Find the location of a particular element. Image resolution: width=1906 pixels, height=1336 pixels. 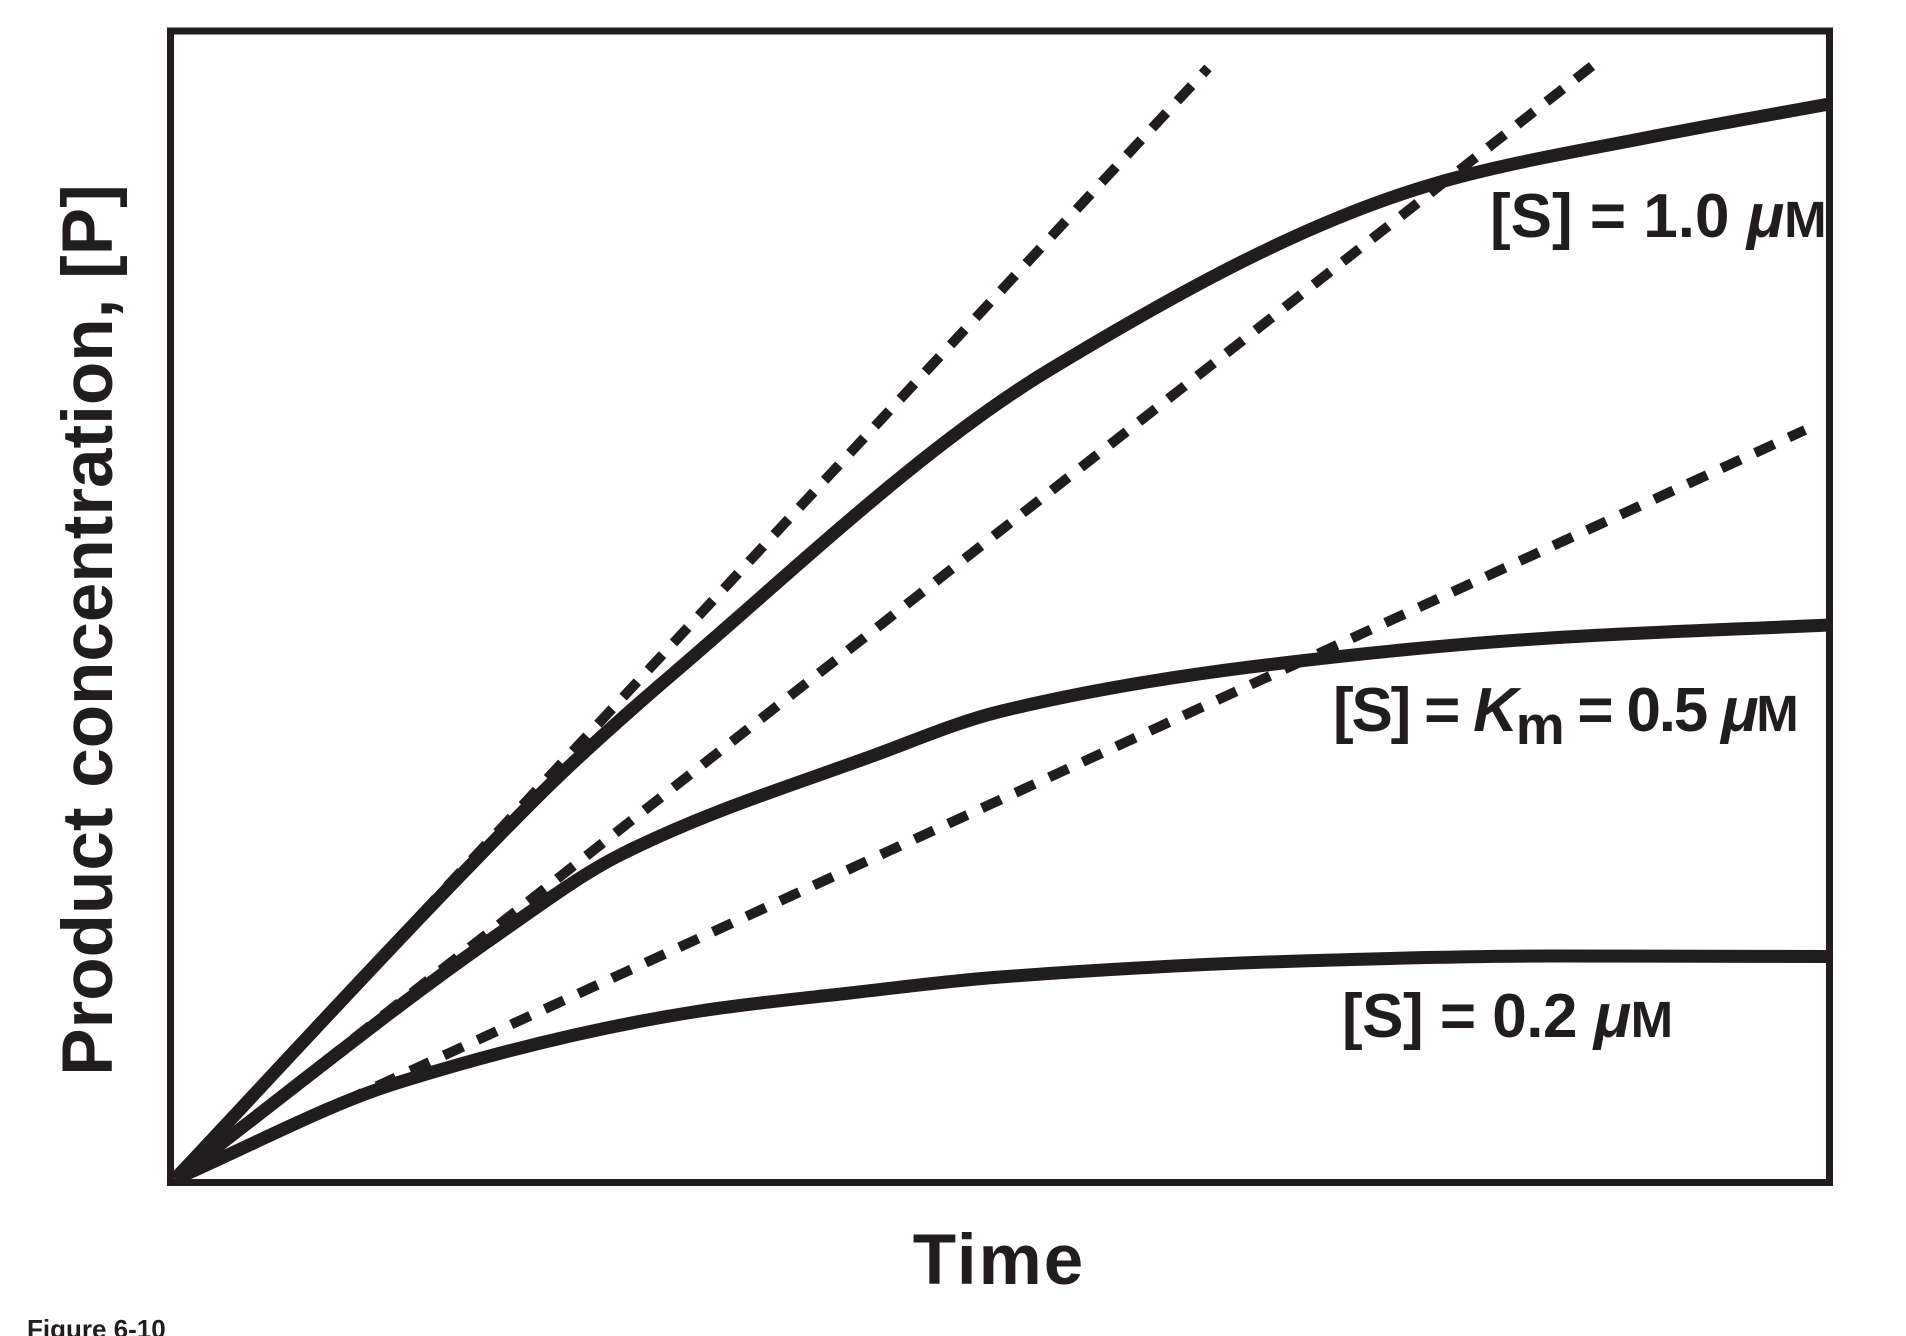

svg-text: Product concentration, [P] is located at coordinates (88, 630).